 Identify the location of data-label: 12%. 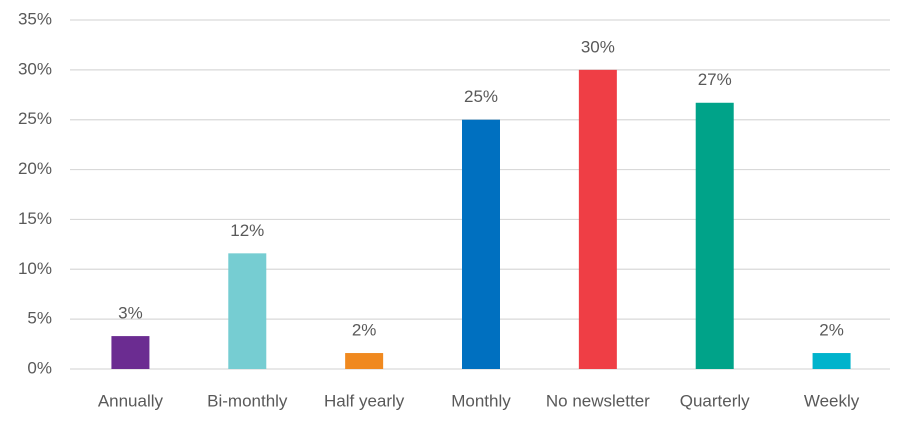
(247, 230).